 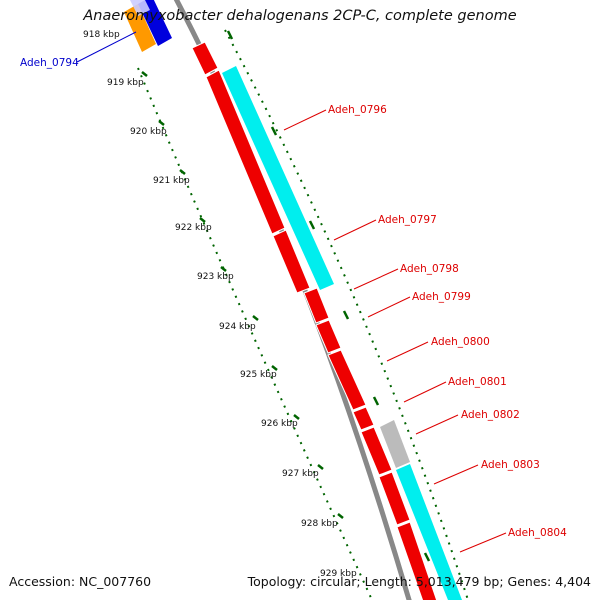 What do you see at coordinates (171, 181) in the screenshot?
I see `kbp-label-921: 921 kbp` at bounding box center [171, 181].